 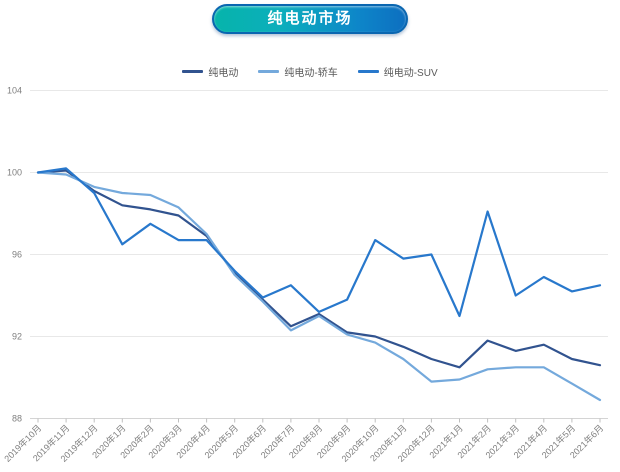 I want to click on y-axis-tick-label: 104, so click(x=14, y=91).